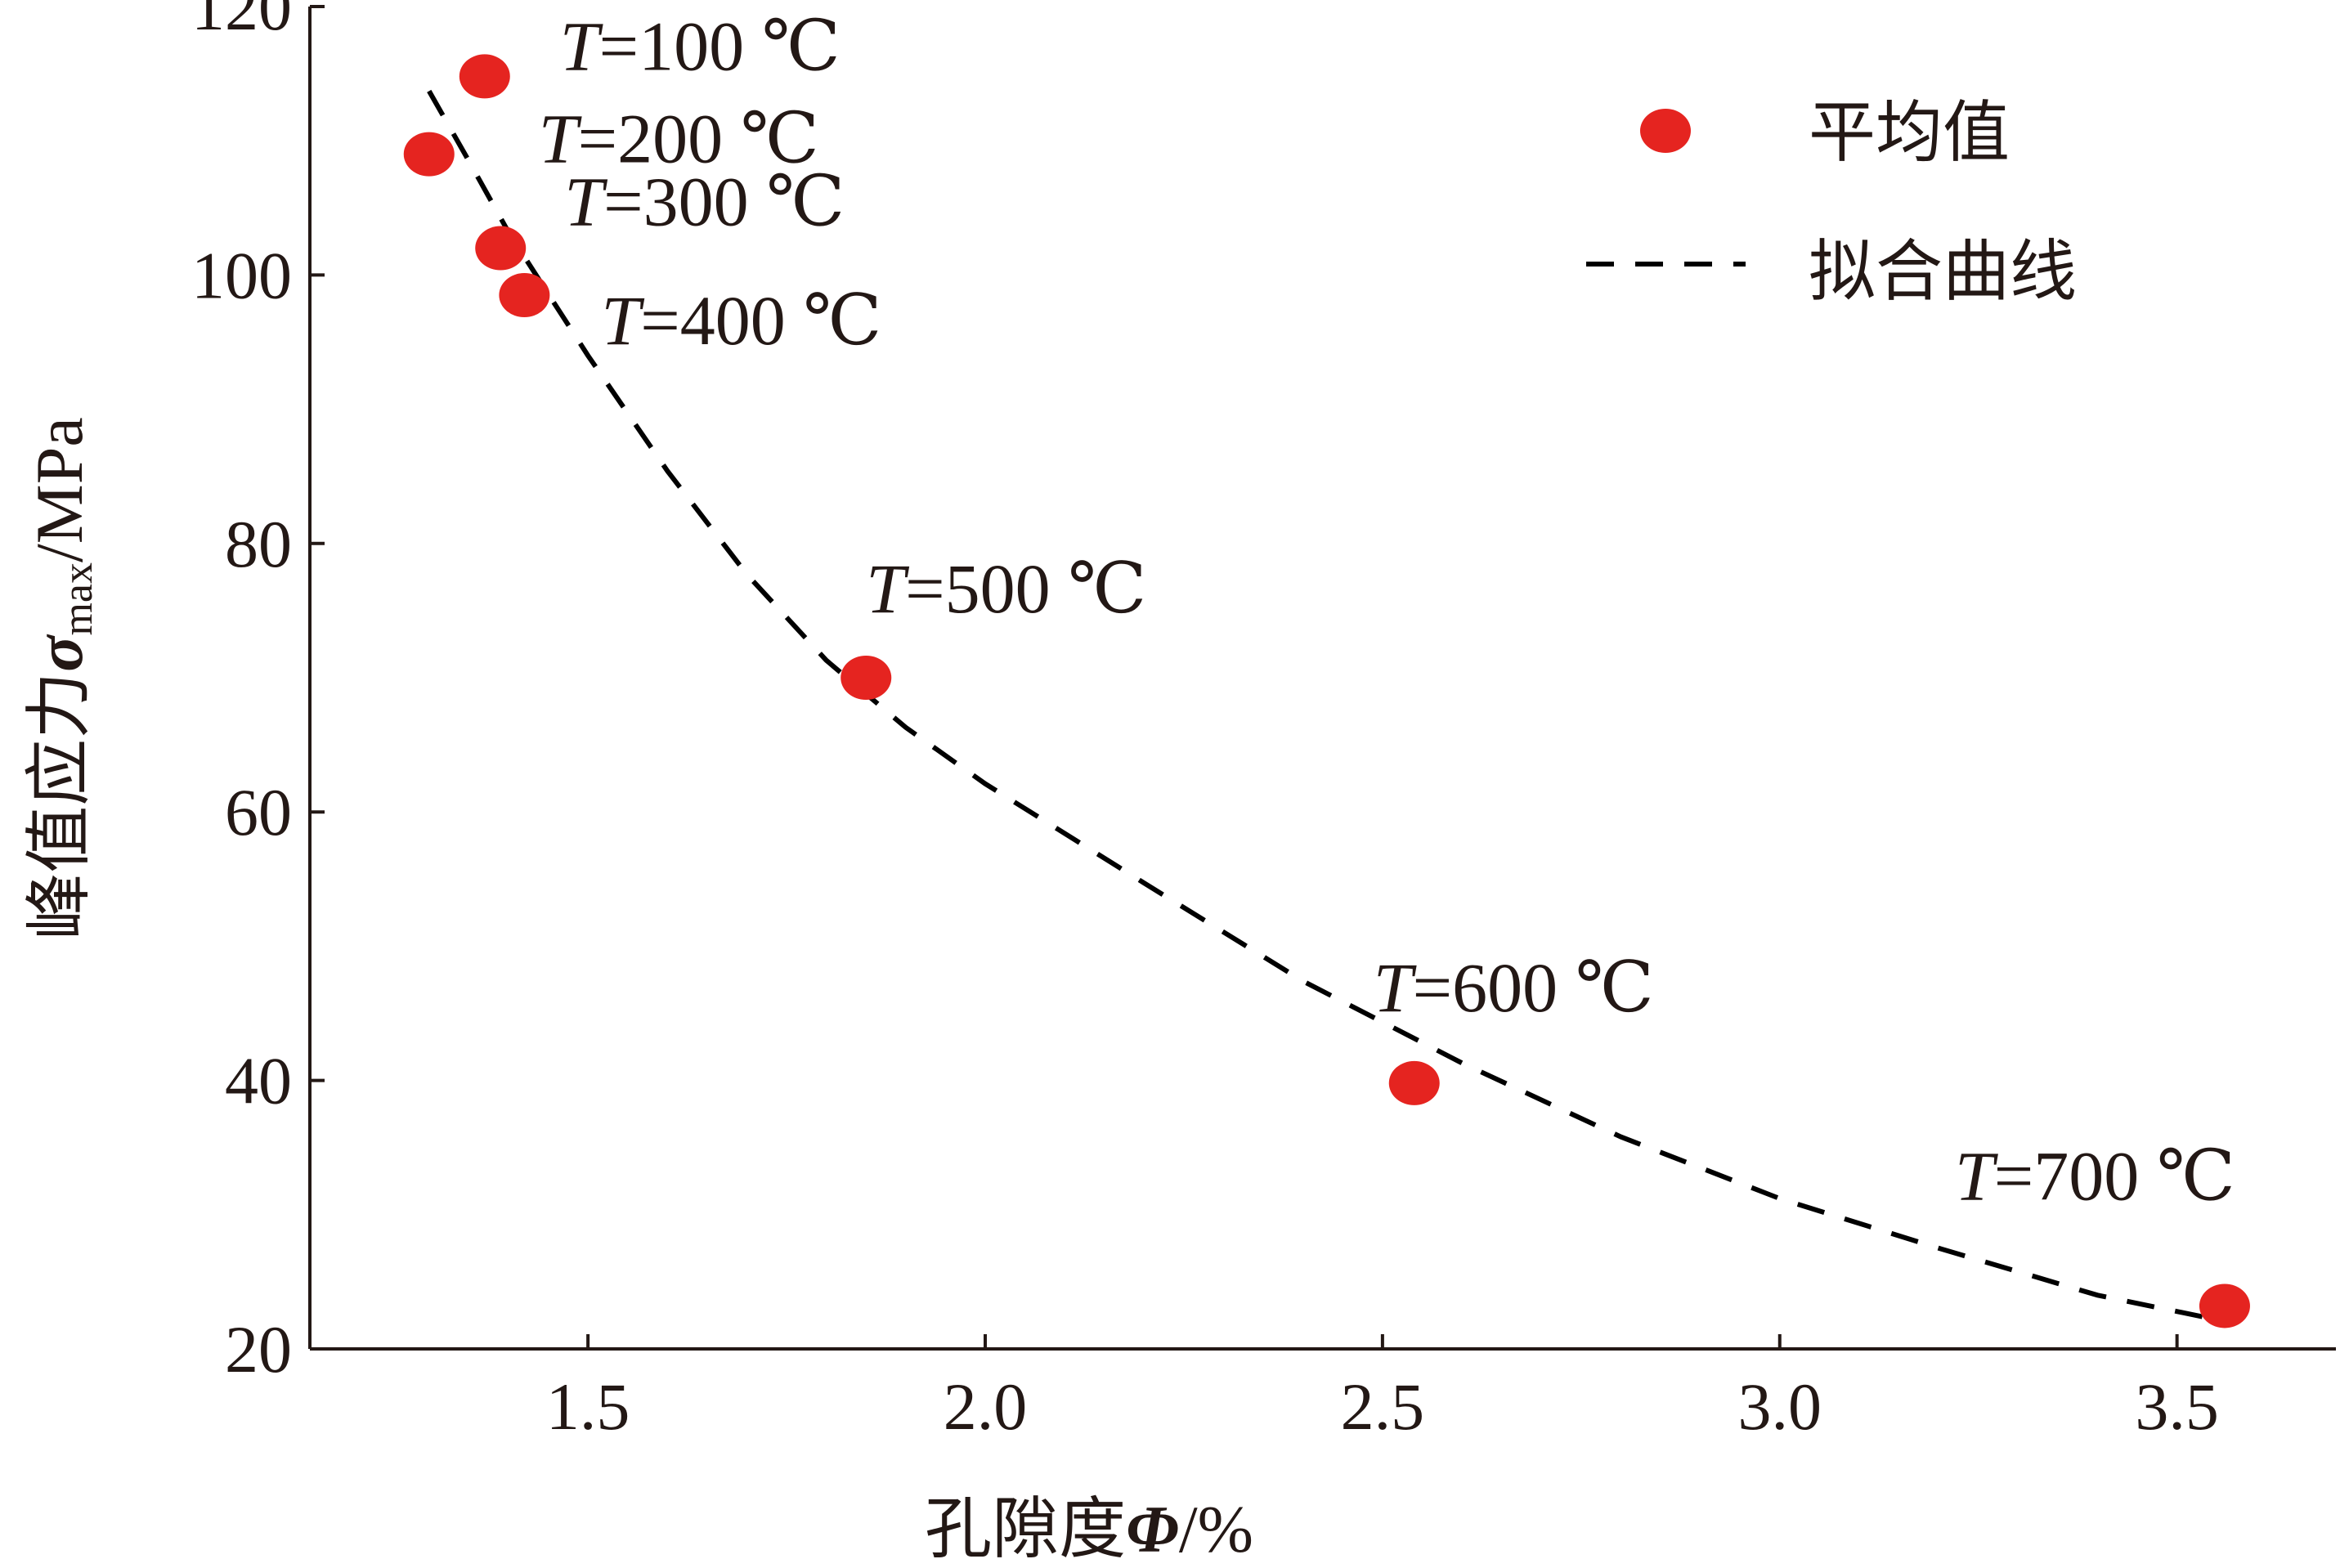  What do you see at coordinates (701, 46) in the screenshot?
I see `point-label: T=100 ℃` at bounding box center [701, 46].